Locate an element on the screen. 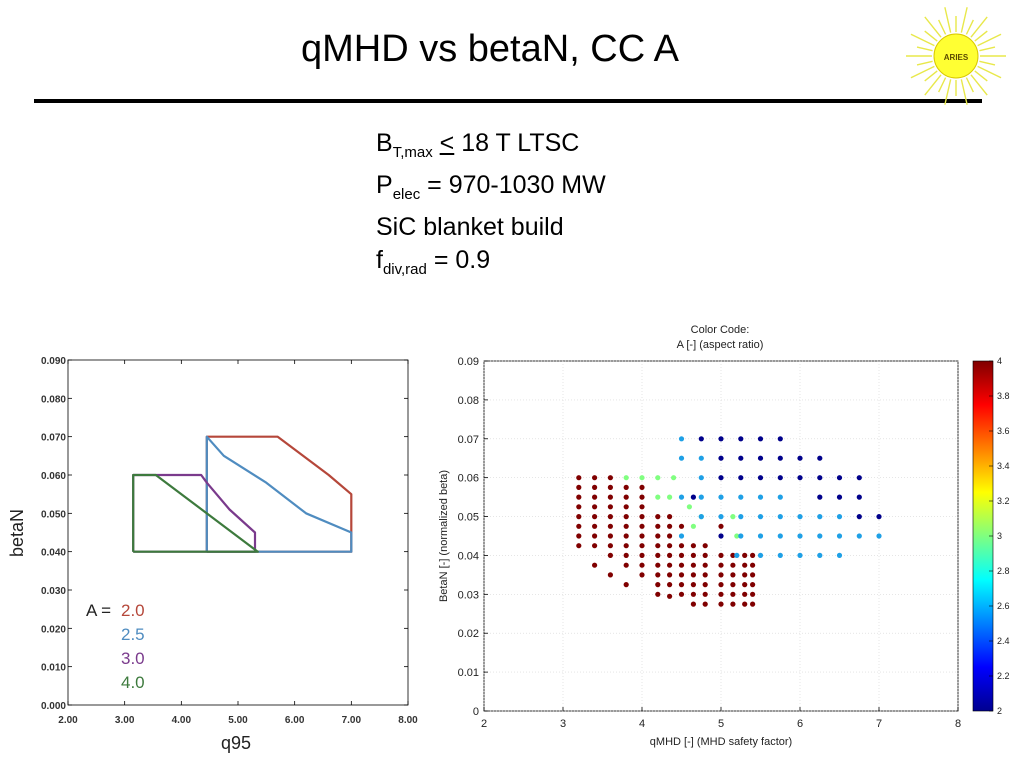 This screenshot has height=768, width=1024. right-y-tick-label: 0.05 is located at coordinates (468, 518).